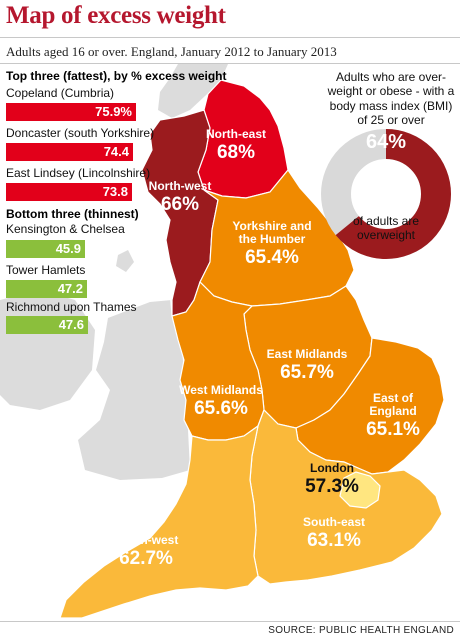  Describe the element at coordinates (116, 15) in the screenshot. I see `map-title: Map of excess weight` at that location.